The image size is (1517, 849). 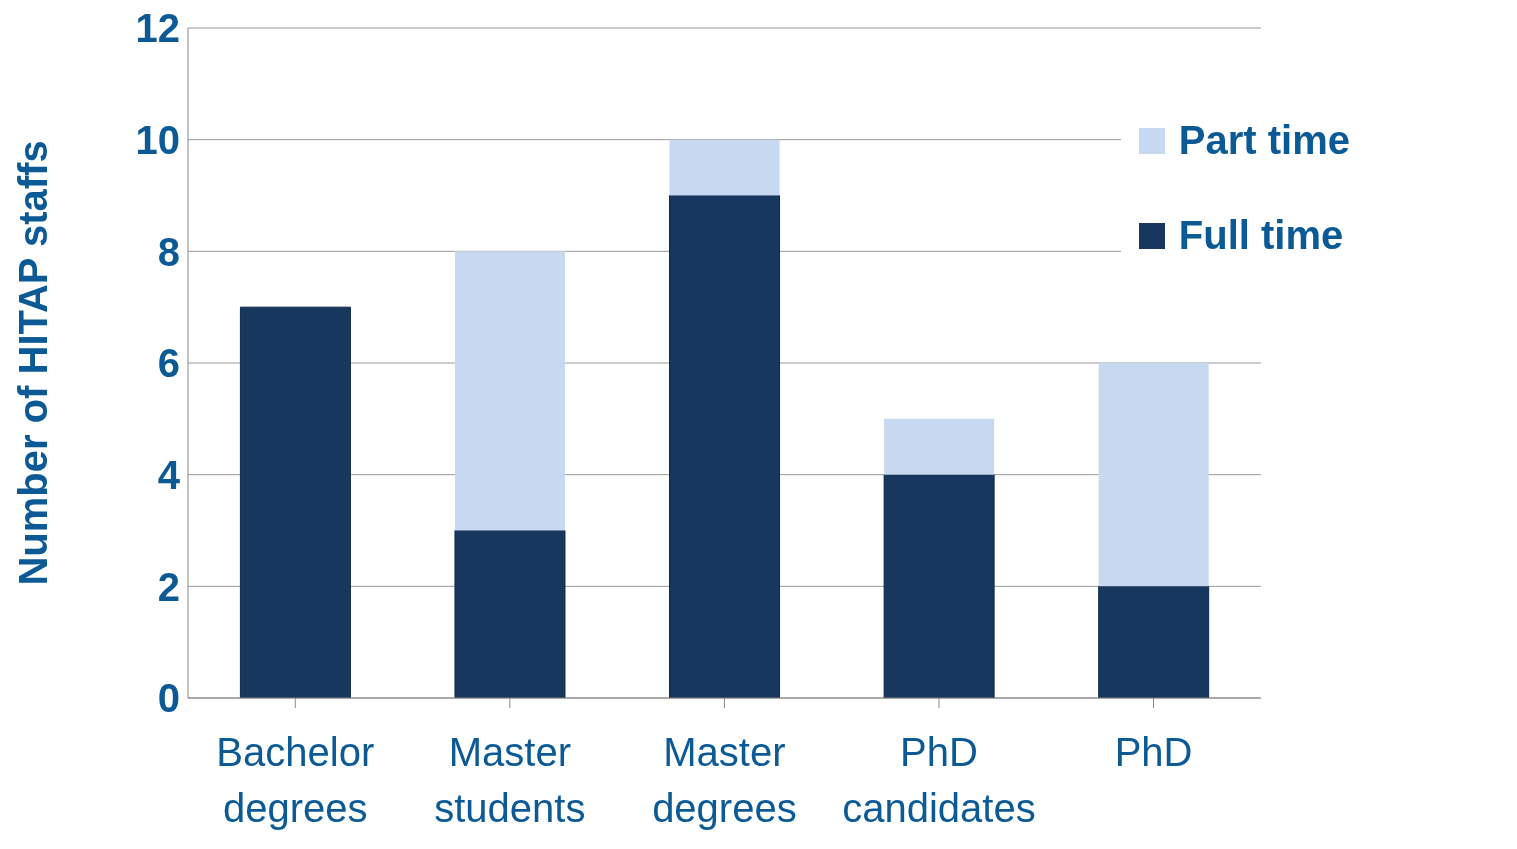 What do you see at coordinates (295, 780) in the screenshot?
I see `x-tick-label: Bachelor degrees` at bounding box center [295, 780].